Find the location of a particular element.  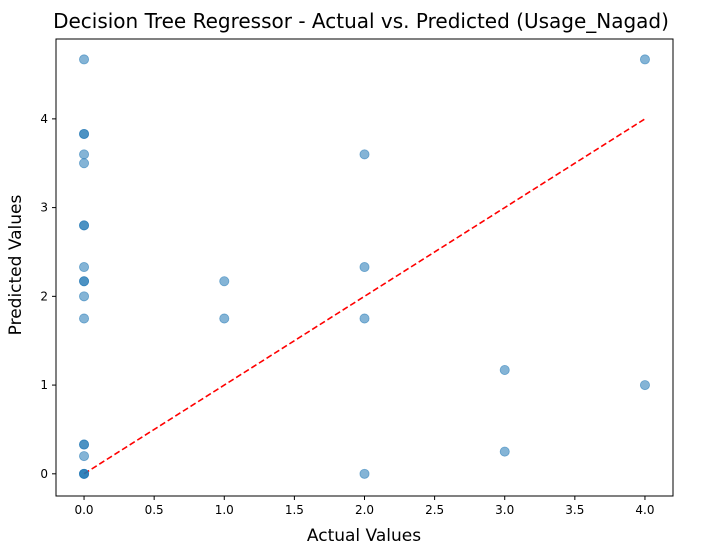

x-tick-label: 1.5 is located at coordinates (294, 510).